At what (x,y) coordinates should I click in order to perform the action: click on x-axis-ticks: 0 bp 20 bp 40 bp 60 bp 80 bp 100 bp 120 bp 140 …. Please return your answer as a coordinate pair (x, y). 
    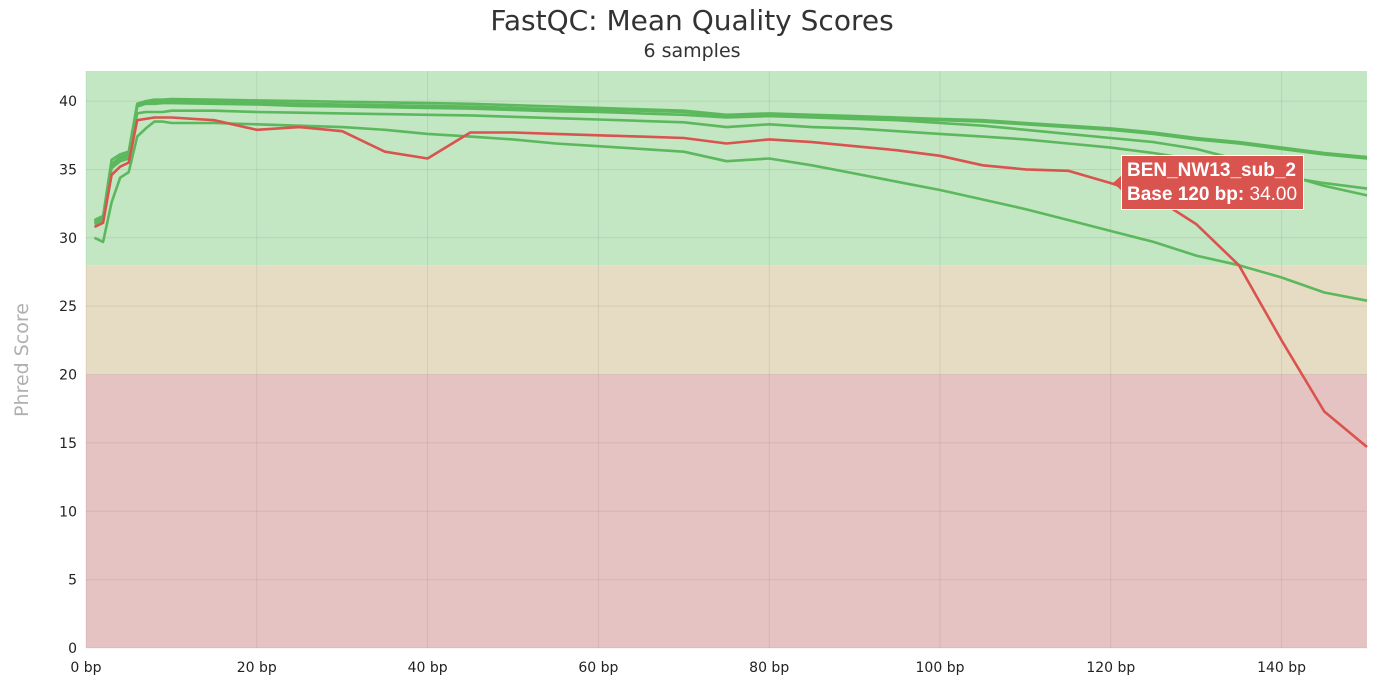
    Looking at the image, I should click on (688, 668).